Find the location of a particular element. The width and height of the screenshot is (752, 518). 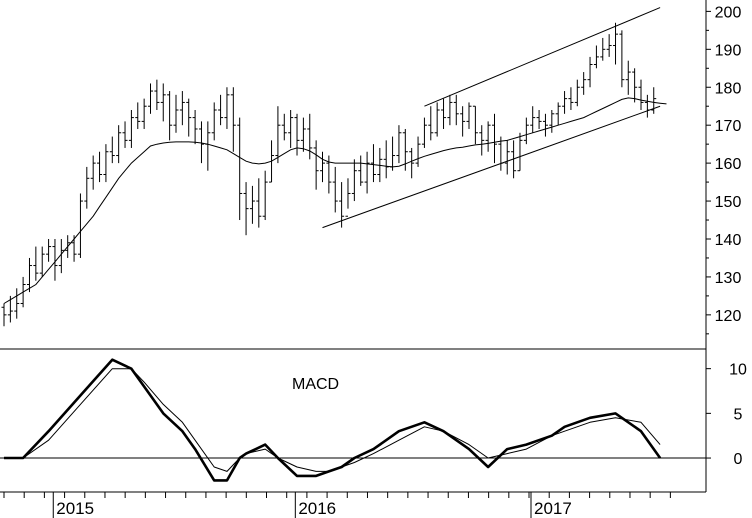

price-tick-label: 160 is located at coordinates (728, 164).